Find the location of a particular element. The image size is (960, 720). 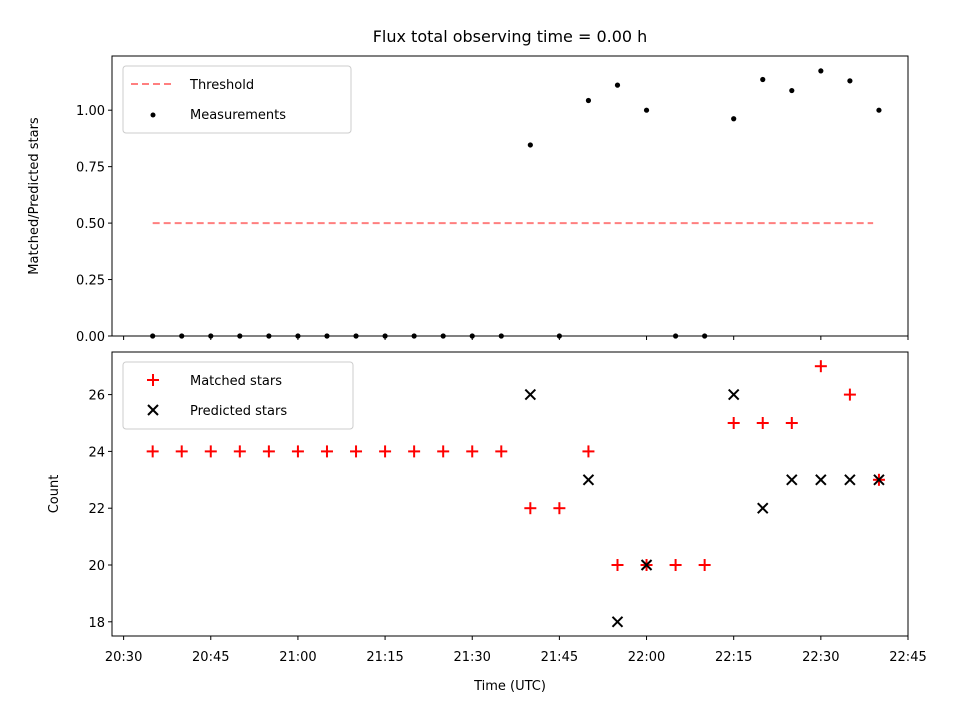

x-axis-label: Time (UTC) is located at coordinates (509, 686).